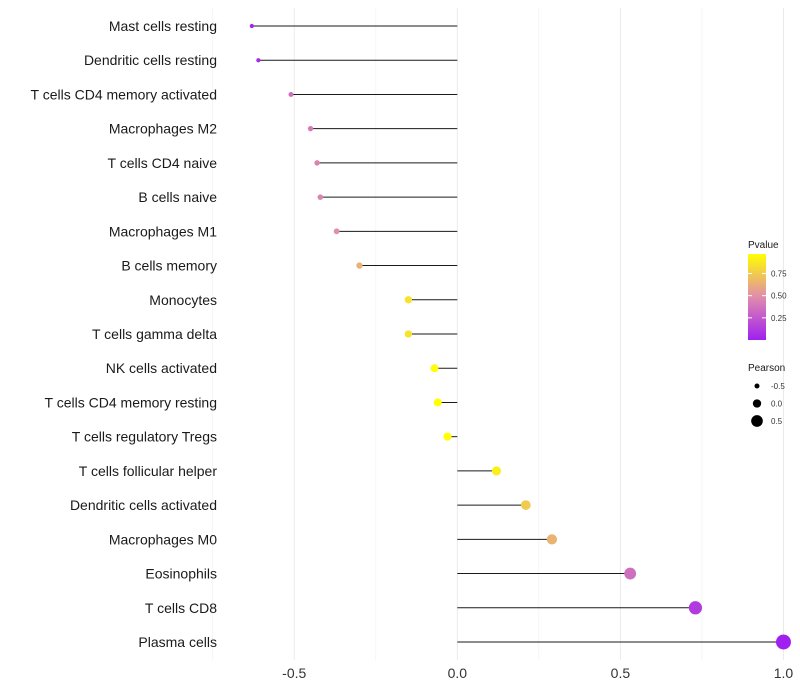  I want to click on category-label: T cells CD8, so click(181, 608).